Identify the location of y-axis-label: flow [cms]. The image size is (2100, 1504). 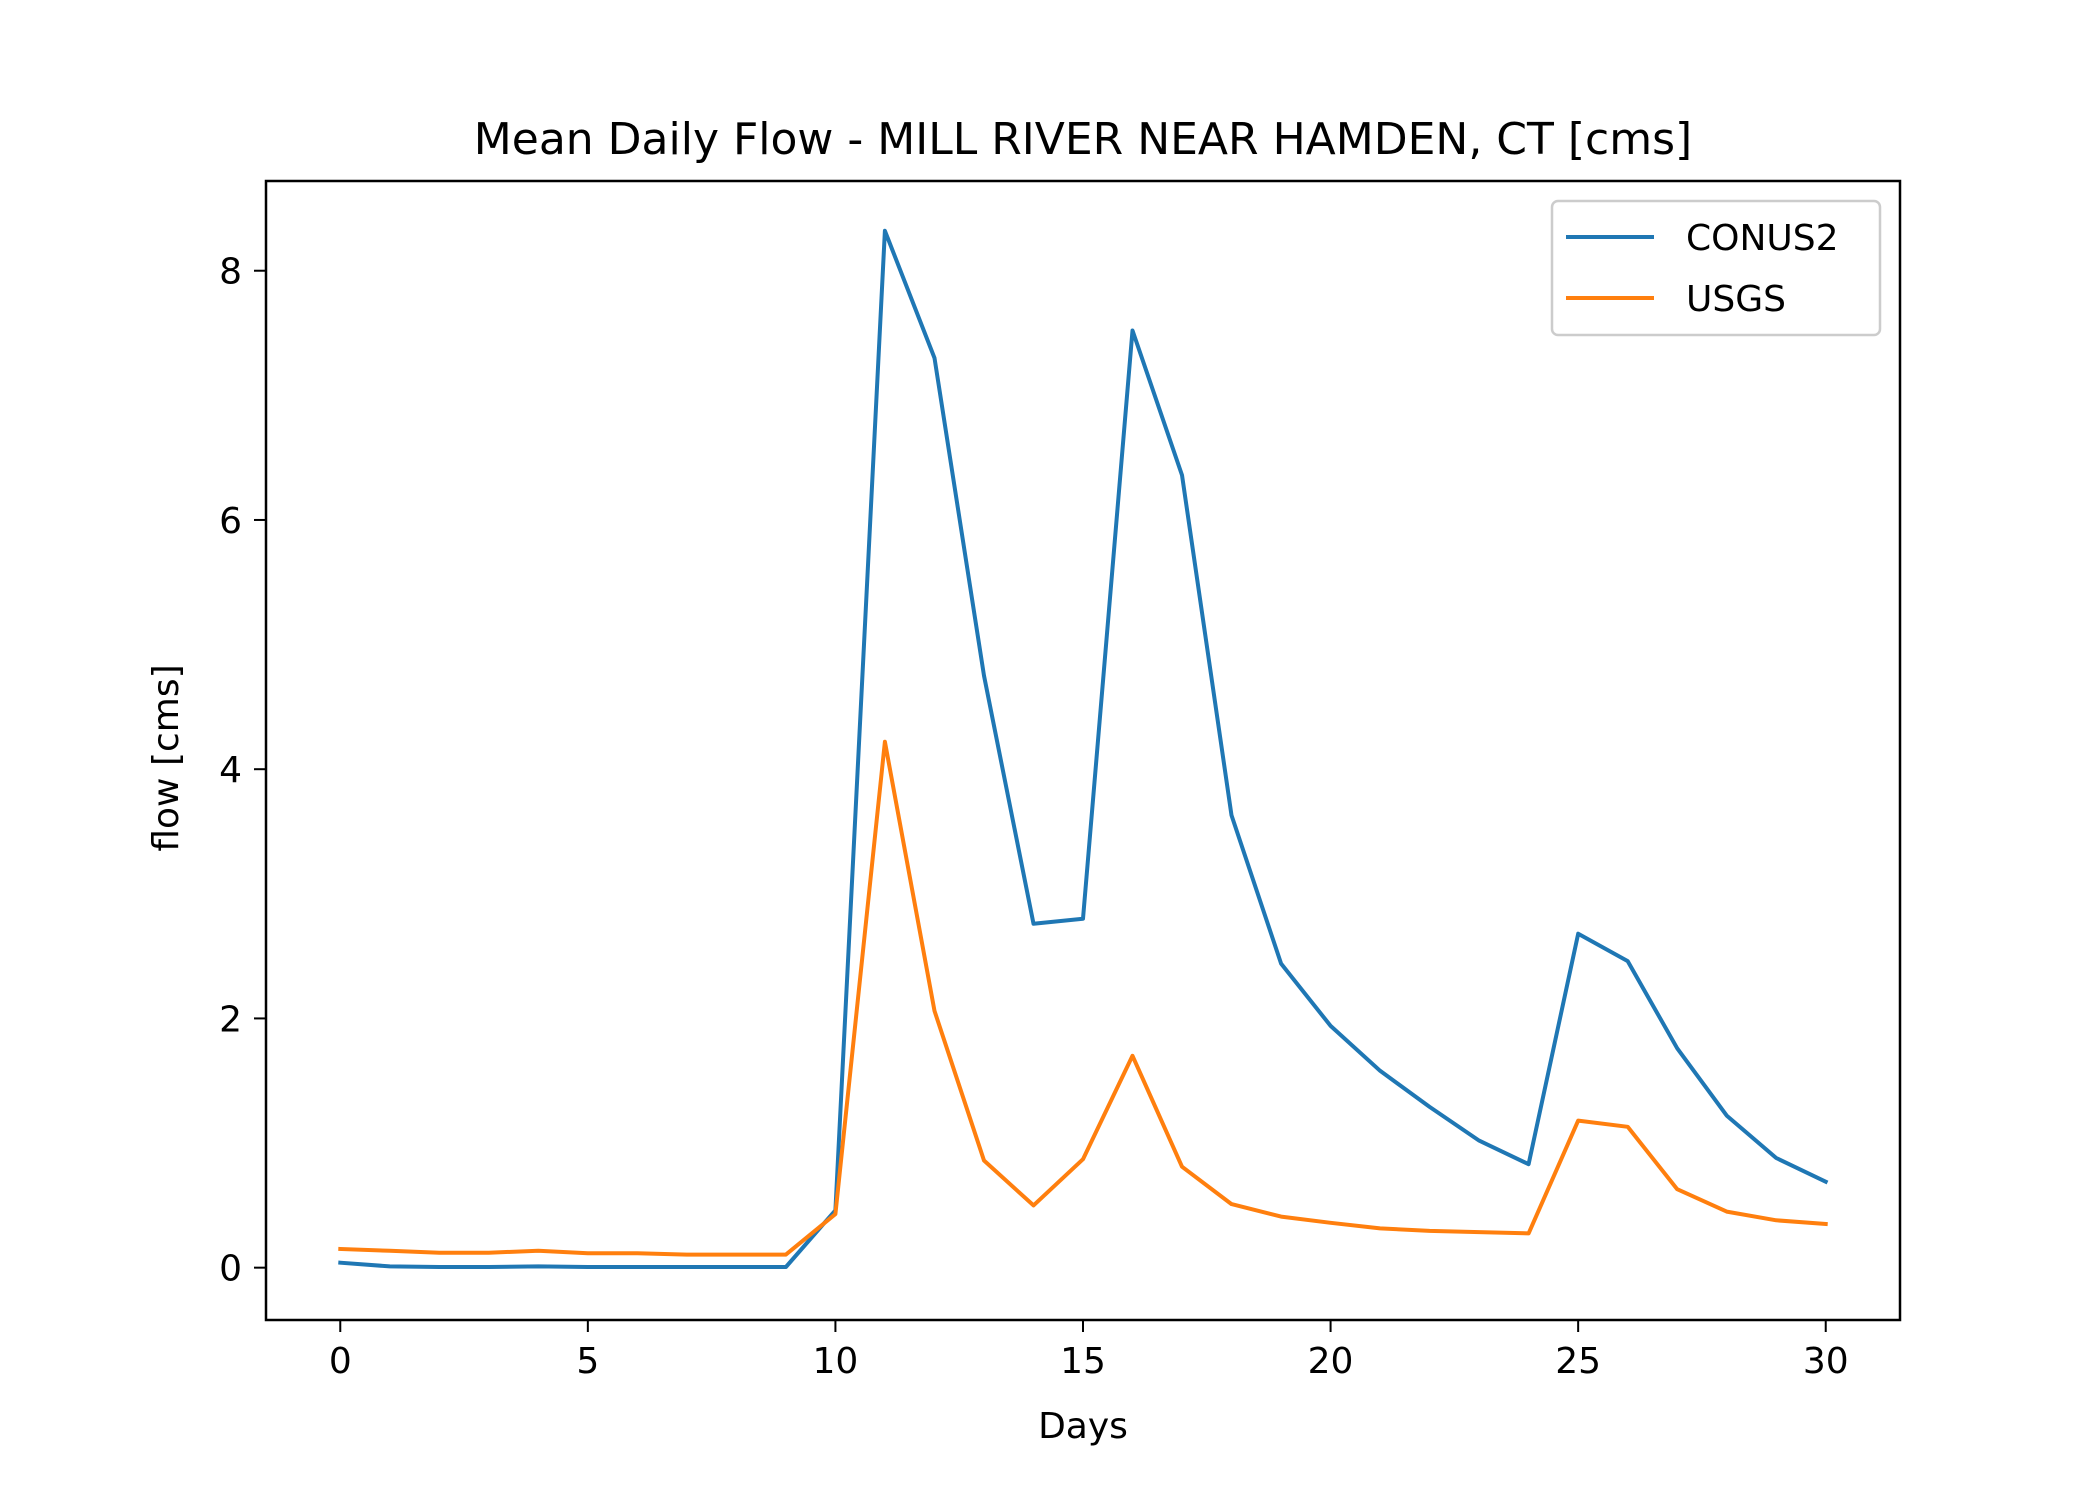
(166, 757).